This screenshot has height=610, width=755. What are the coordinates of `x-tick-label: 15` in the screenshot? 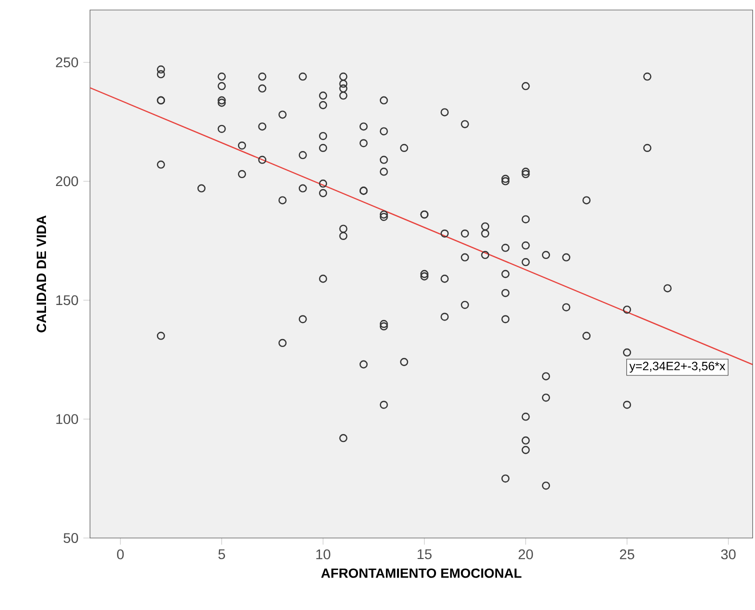 It's located at (425, 554).